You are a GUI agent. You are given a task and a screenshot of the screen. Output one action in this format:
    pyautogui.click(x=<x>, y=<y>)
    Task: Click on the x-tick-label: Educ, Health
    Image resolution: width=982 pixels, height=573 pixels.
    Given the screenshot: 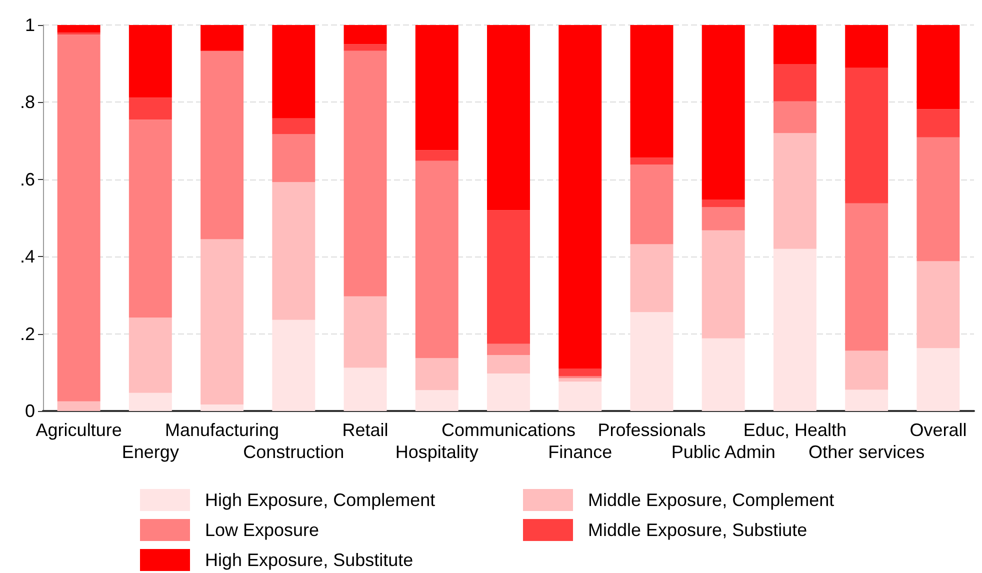 What is the action you would take?
    pyautogui.click(x=794, y=430)
    